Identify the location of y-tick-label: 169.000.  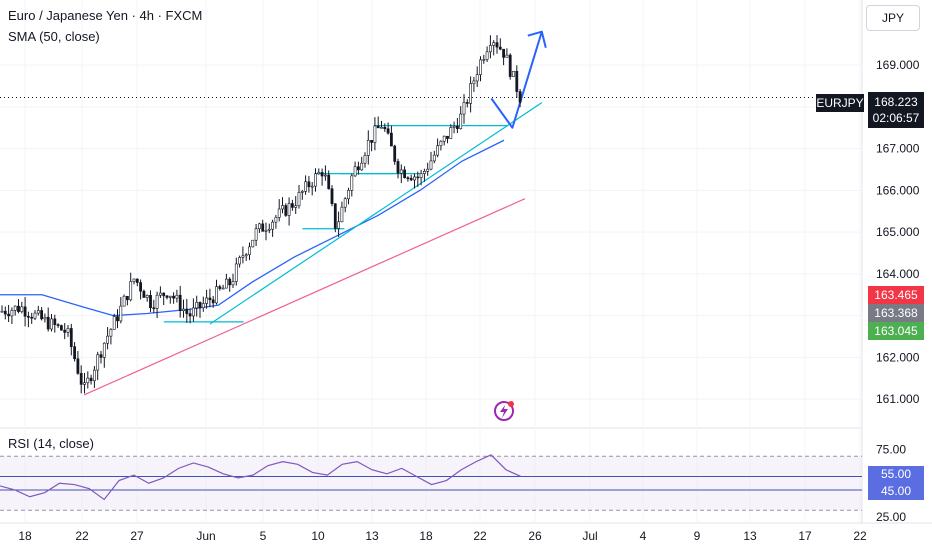
(898, 65).